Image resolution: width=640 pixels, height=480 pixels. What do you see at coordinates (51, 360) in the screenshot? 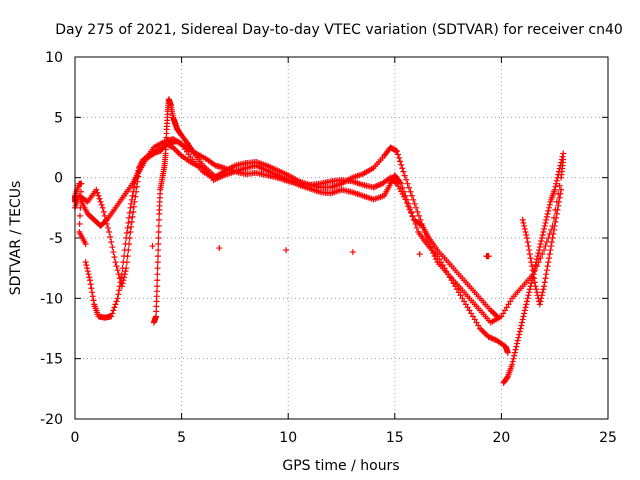
I see `y-tick-label: -15` at bounding box center [51, 360].